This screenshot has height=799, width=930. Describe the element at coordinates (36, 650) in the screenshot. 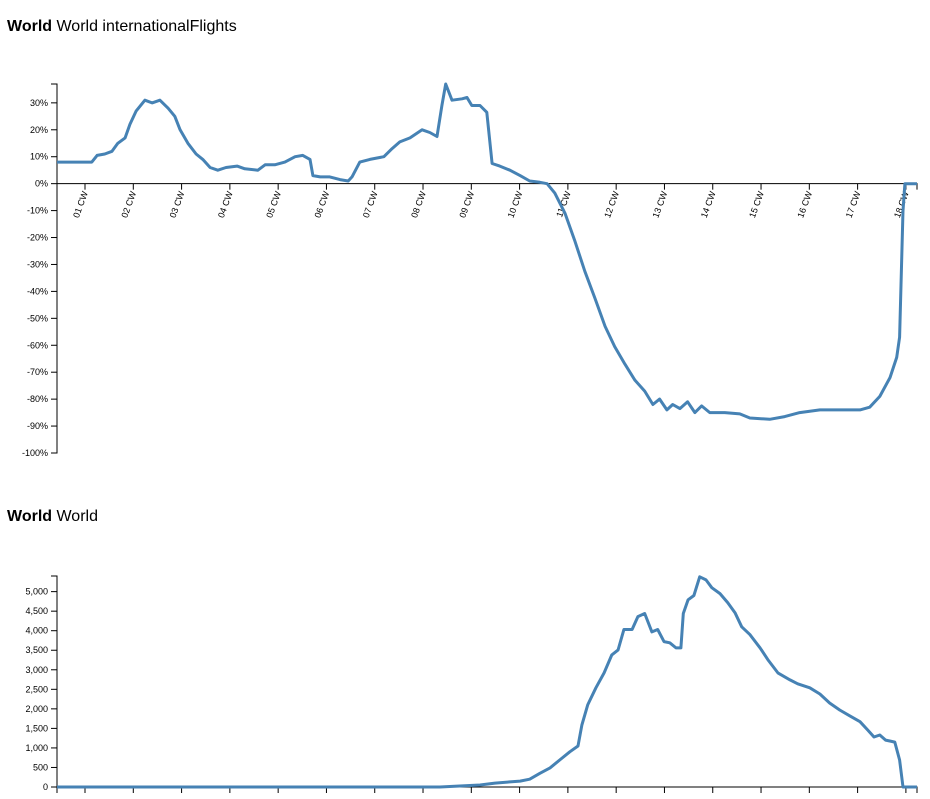

I see `y-tick-label: 3,500` at that location.